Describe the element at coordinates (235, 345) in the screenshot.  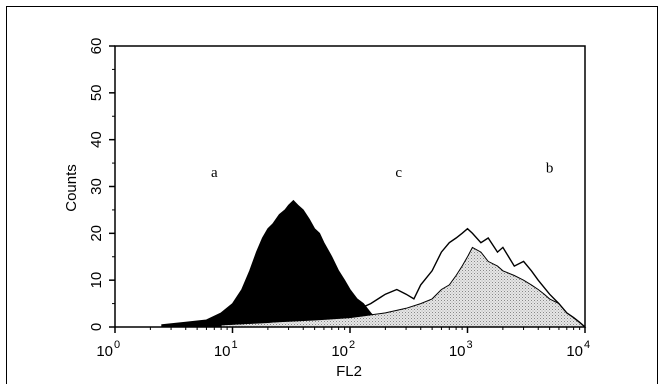
I see `x-tick-exponent: 1` at that location.